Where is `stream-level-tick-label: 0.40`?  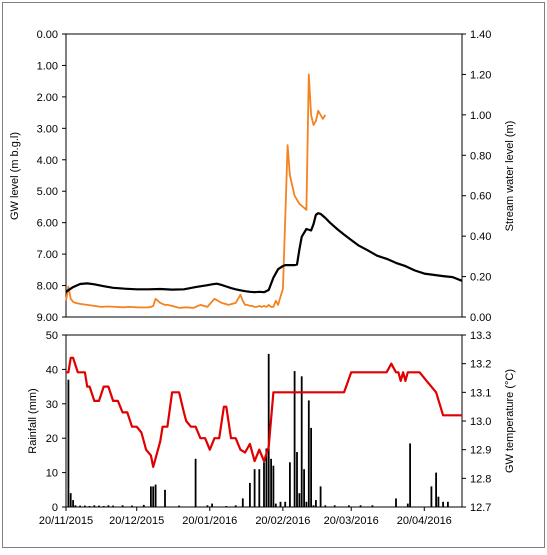
stream-level-tick-label: 0.40 is located at coordinates (480, 237).